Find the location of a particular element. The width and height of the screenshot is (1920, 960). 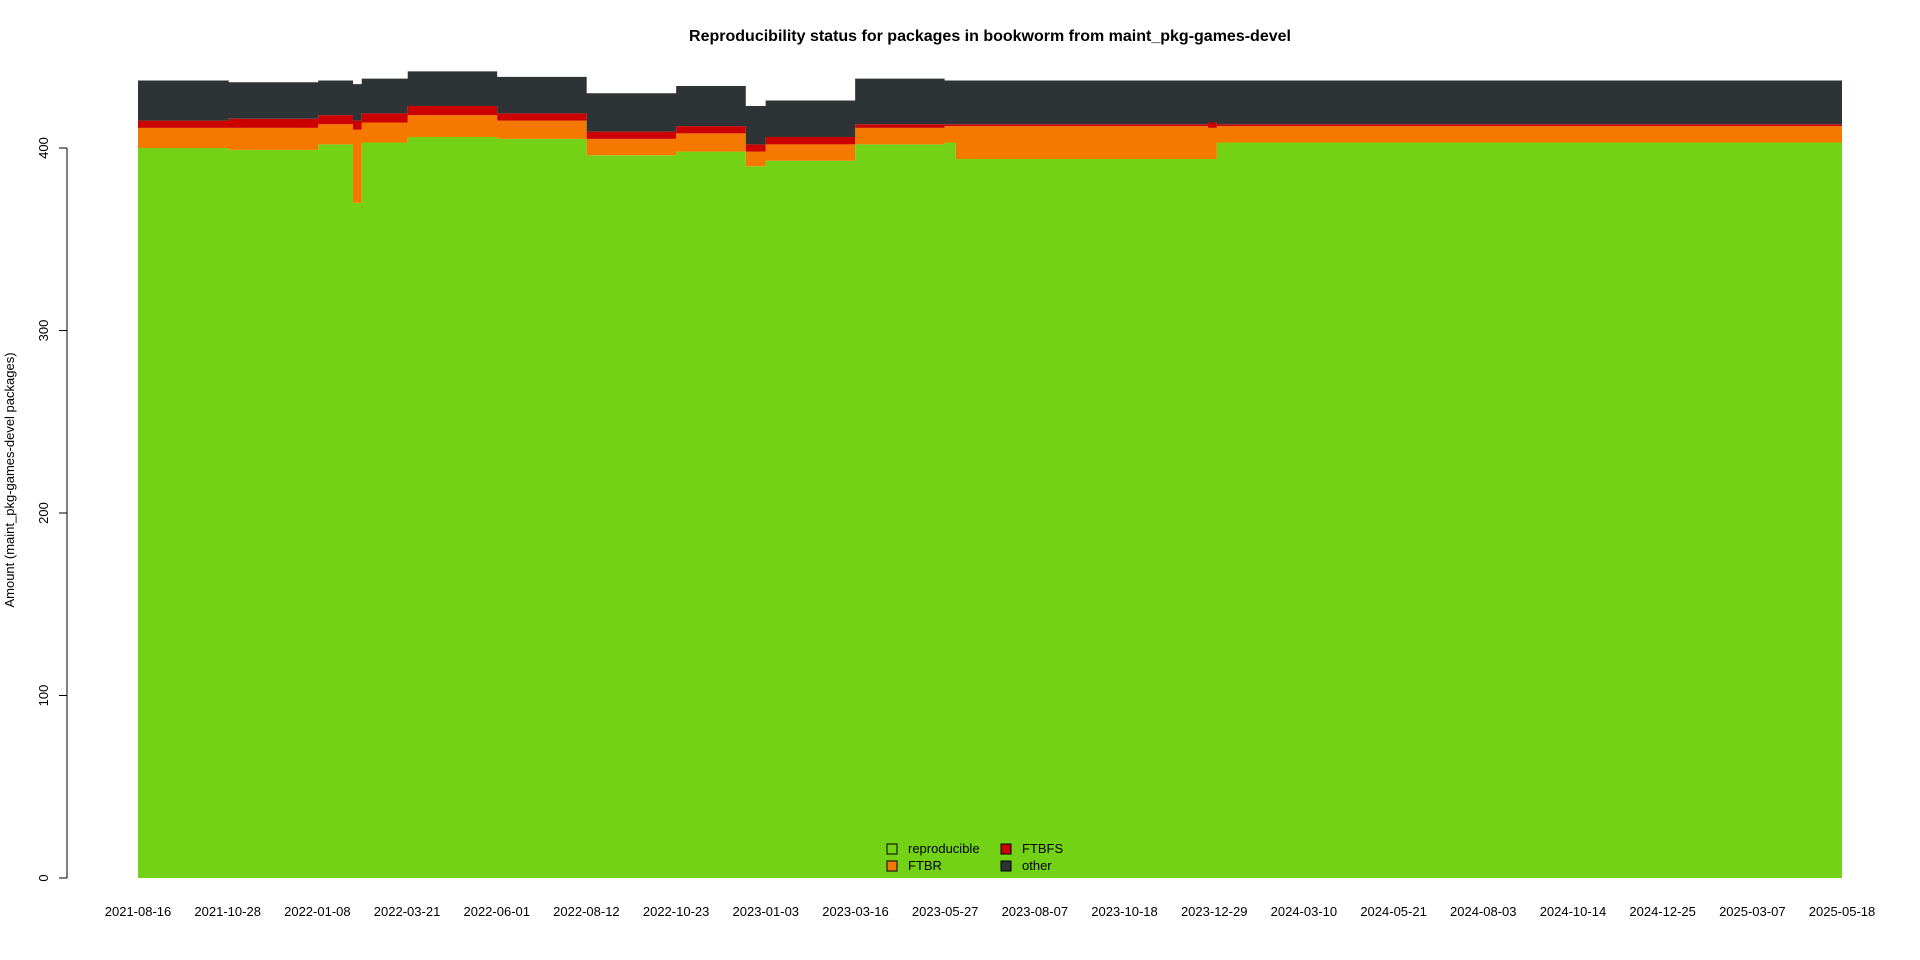

x-tick-label: 2023-01-03 is located at coordinates (766, 911).